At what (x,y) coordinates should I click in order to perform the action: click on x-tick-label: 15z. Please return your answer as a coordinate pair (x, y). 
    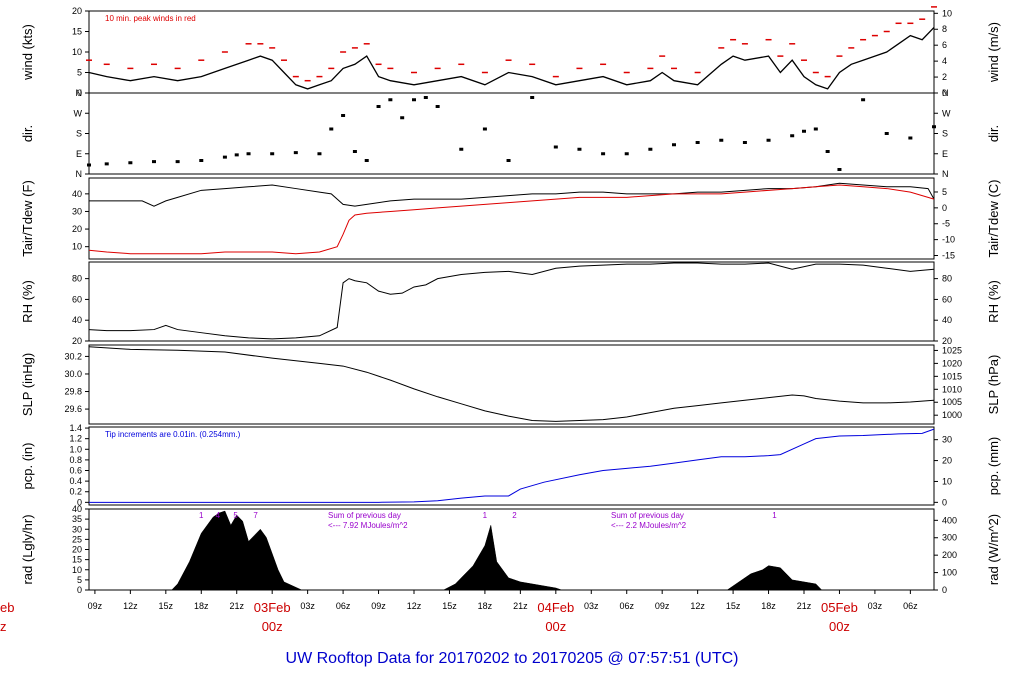
    Looking at the image, I should click on (449, 606).